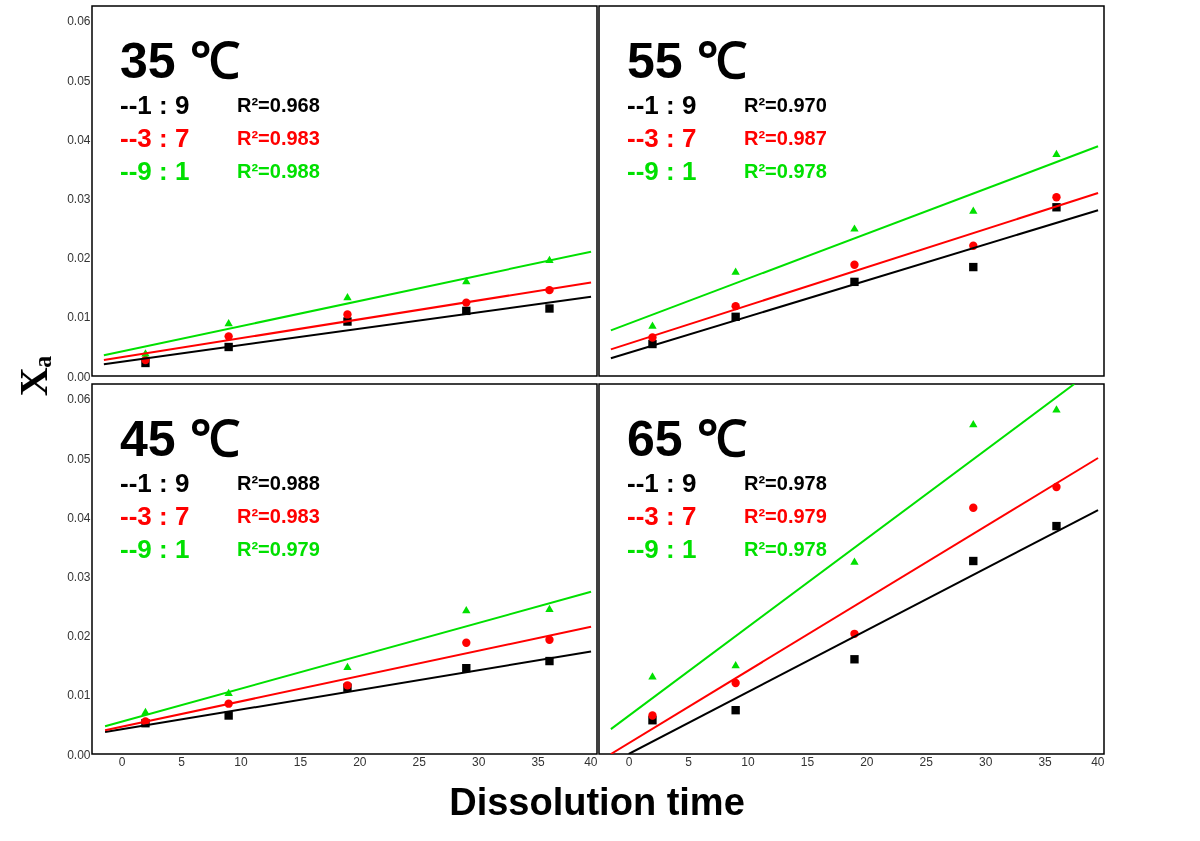 This screenshot has height=841, width=1200. What do you see at coordinates (180, 439) in the screenshot?
I see `text: 45 ℃` at bounding box center [180, 439].